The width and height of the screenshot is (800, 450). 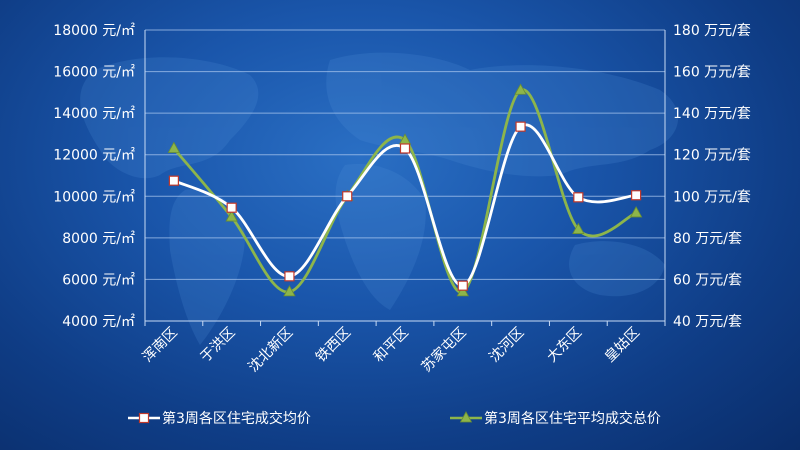 I want to click on category-label: 铁西区, so click(x=333, y=345).